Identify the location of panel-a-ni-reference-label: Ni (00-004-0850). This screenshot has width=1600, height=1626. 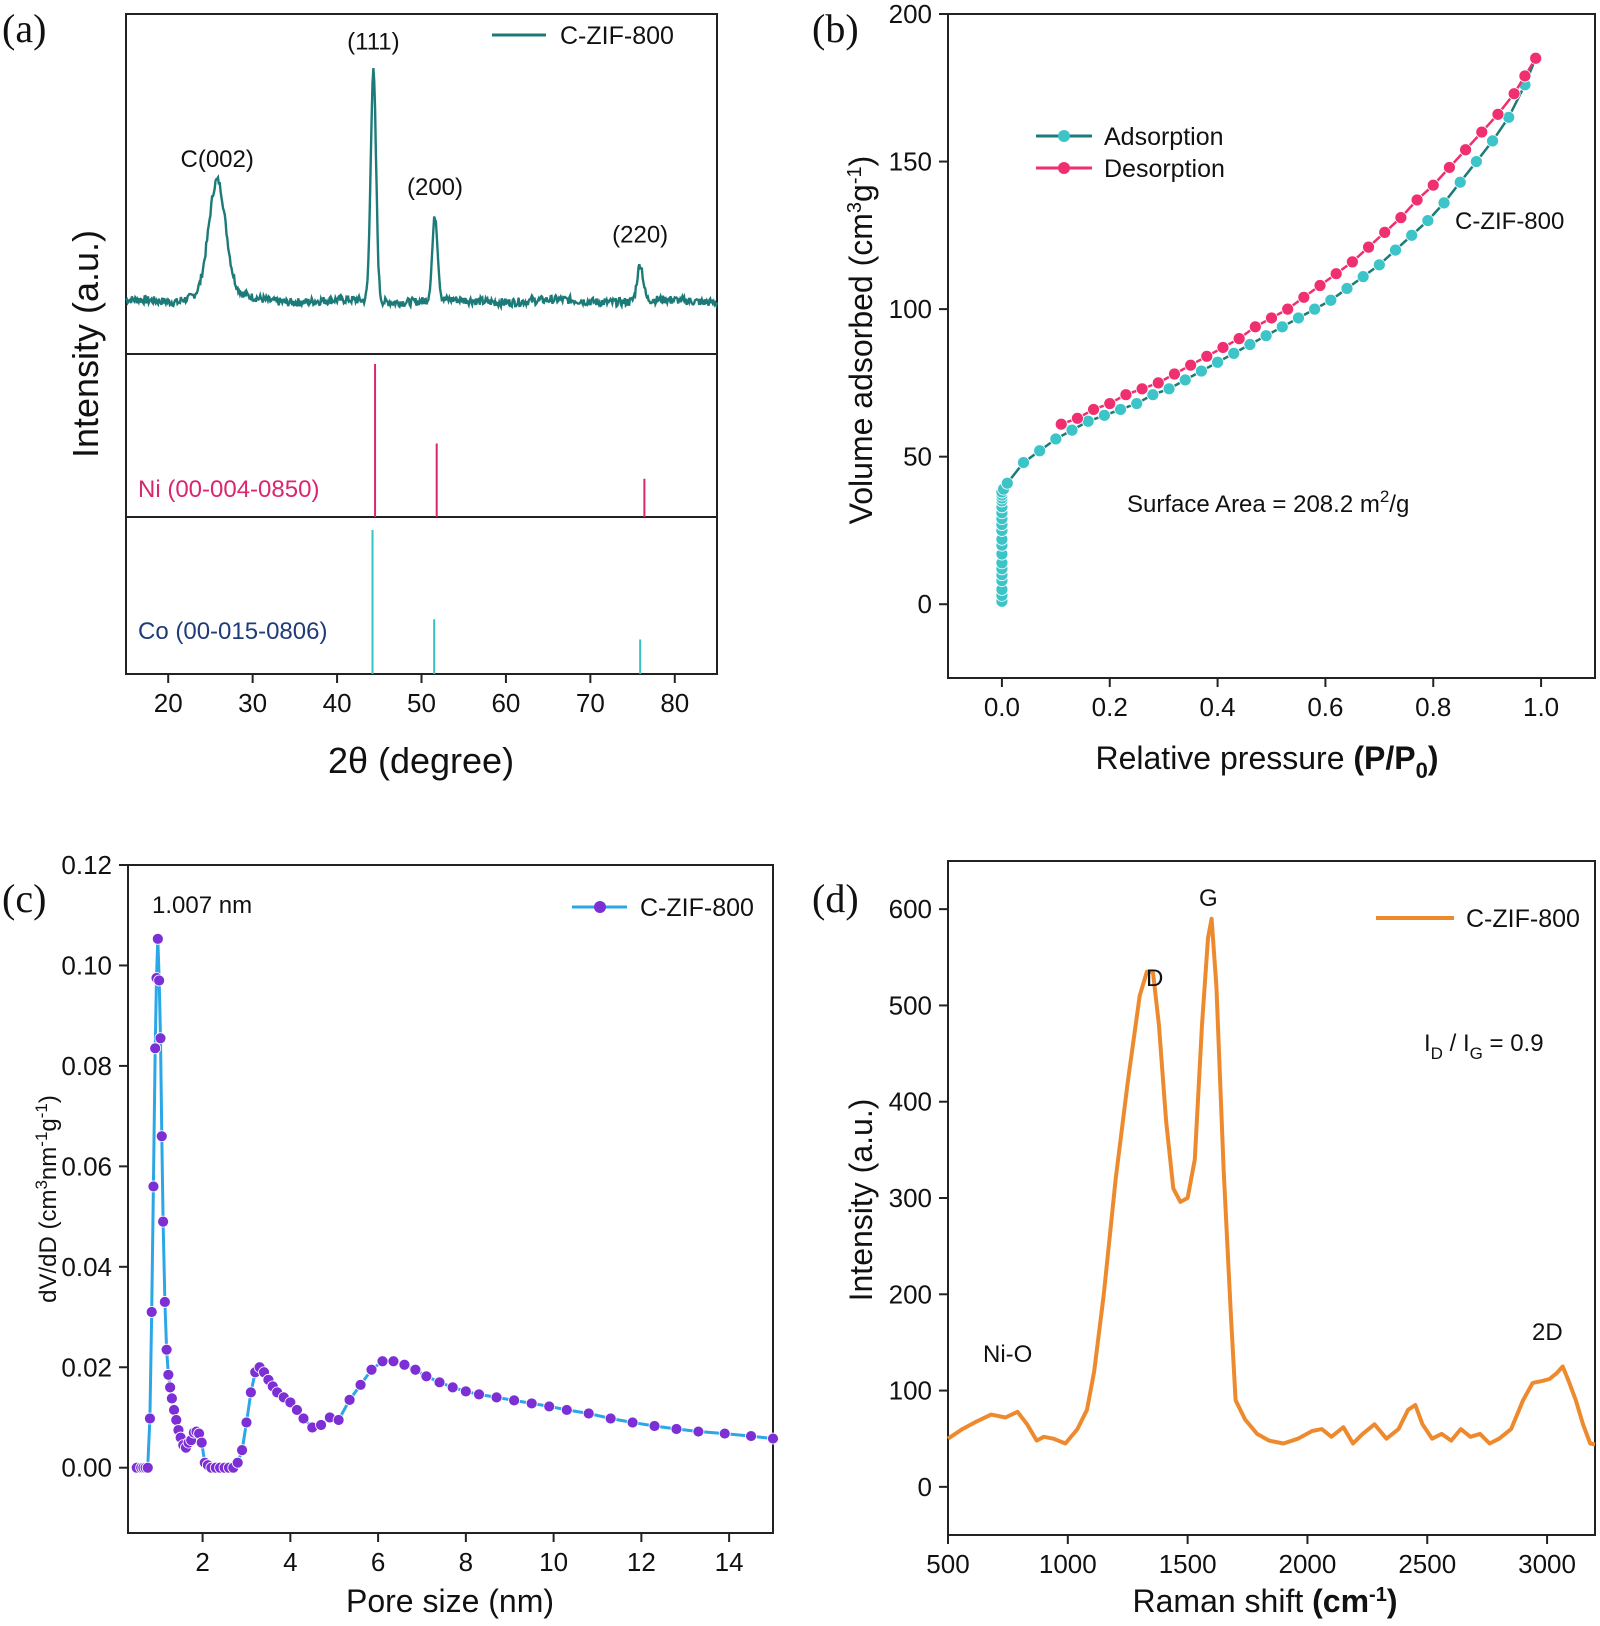
(228, 489).